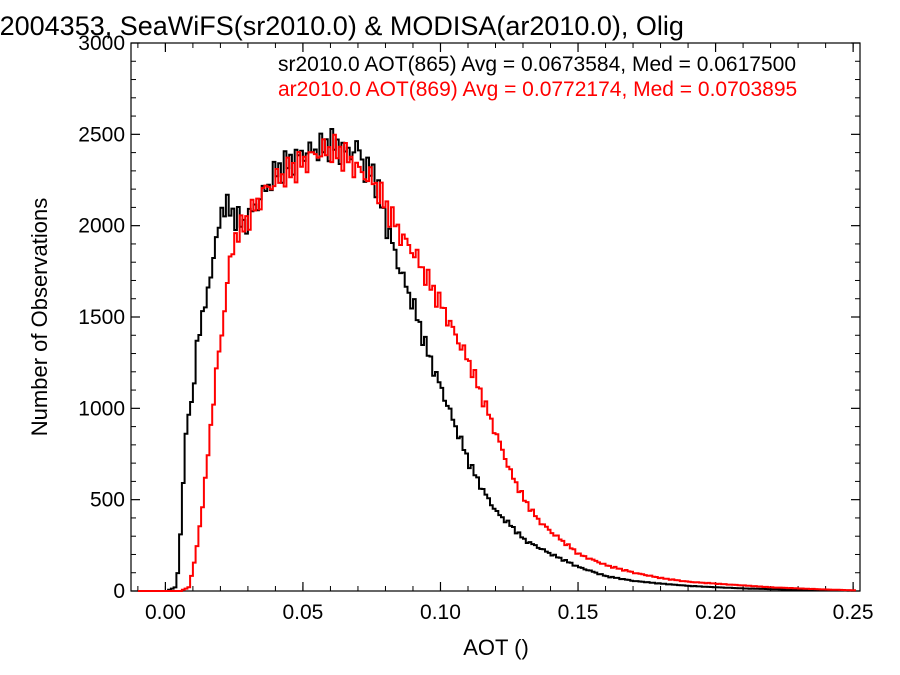  Describe the element at coordinates (496, 647) in the screenshot. I see `x-axis-label: AOT ()` at that location.